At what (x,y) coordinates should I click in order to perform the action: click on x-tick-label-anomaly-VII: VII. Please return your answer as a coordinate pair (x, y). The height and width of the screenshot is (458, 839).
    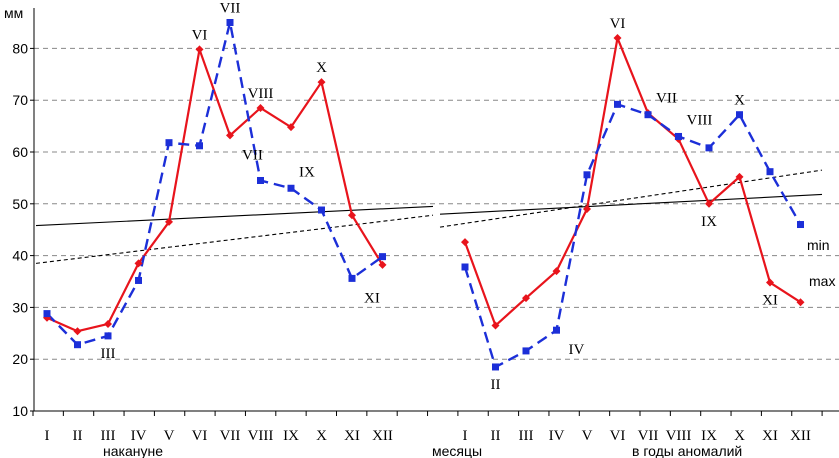
    Looking at the image, I should click on (648, 436).